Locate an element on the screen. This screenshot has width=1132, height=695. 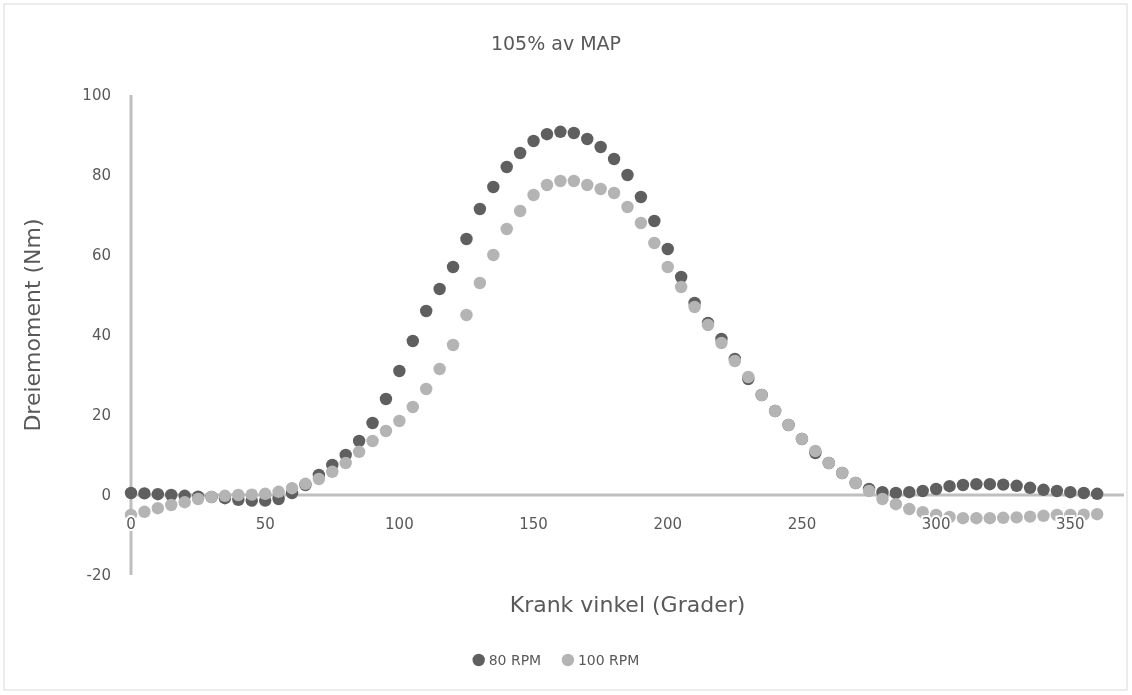
legend-label: 80 RPM is located at coordinates (515, 660).